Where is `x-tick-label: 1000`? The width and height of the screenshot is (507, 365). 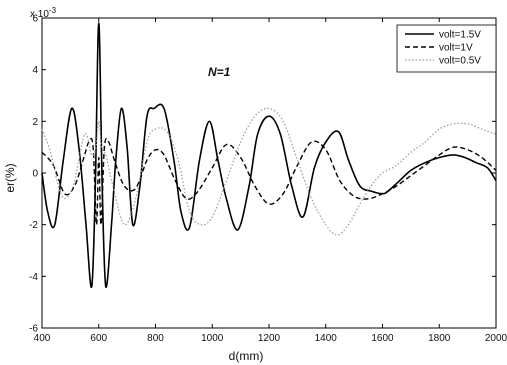
x-tick-label: 1000 is located at coordinates (212, 338).